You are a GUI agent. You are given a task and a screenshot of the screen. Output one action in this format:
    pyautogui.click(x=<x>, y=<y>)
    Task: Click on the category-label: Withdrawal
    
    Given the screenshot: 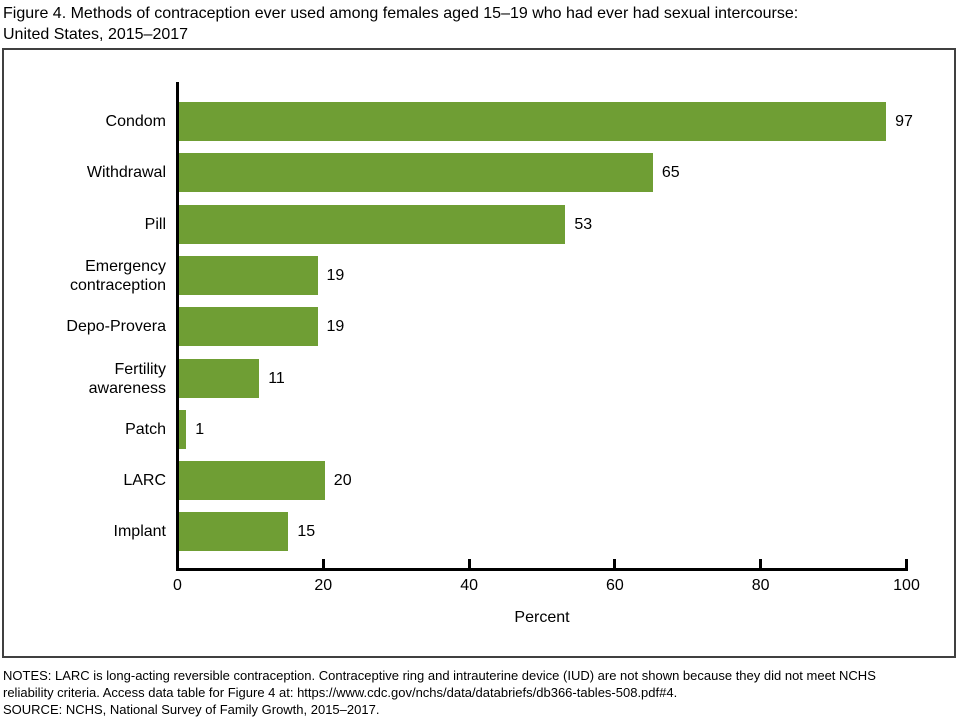 What is the action you would take?
    pyautogui.click(x=126, y=172)
    